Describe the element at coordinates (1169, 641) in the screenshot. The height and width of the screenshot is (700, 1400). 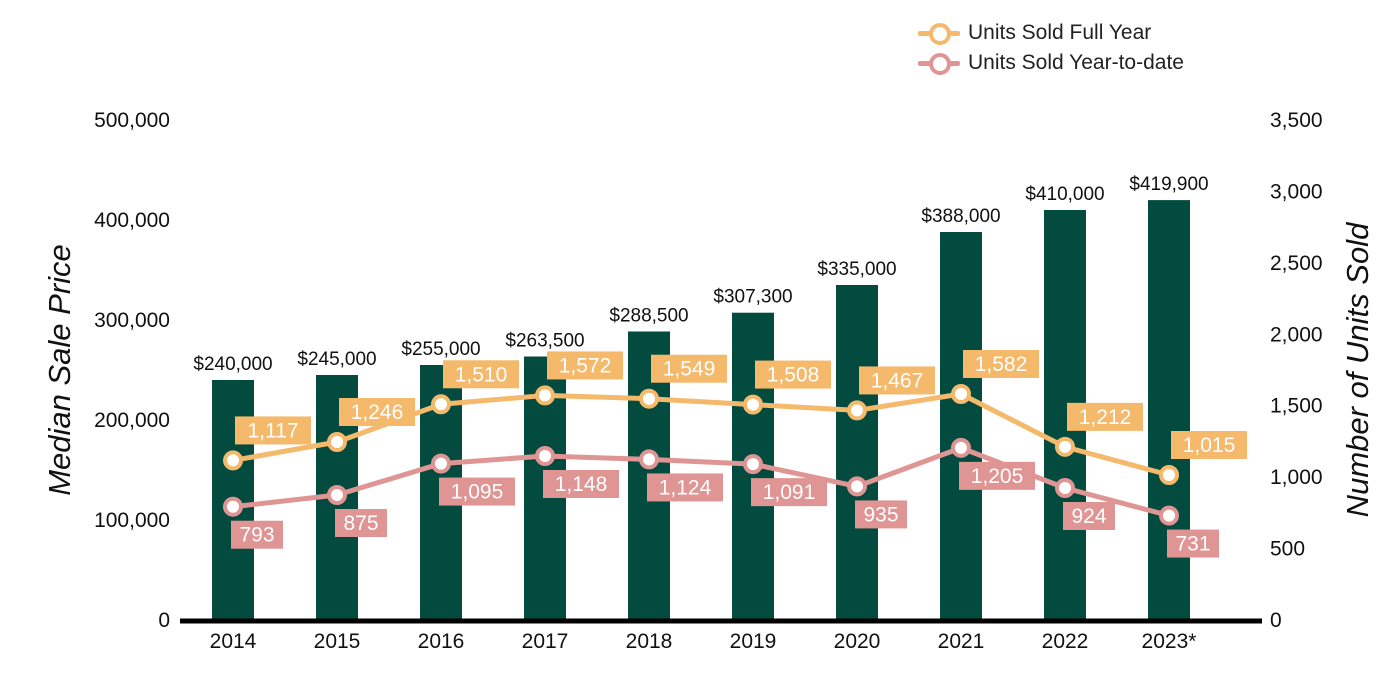
I see `x-axis-tick-label: 2023*` at that location.